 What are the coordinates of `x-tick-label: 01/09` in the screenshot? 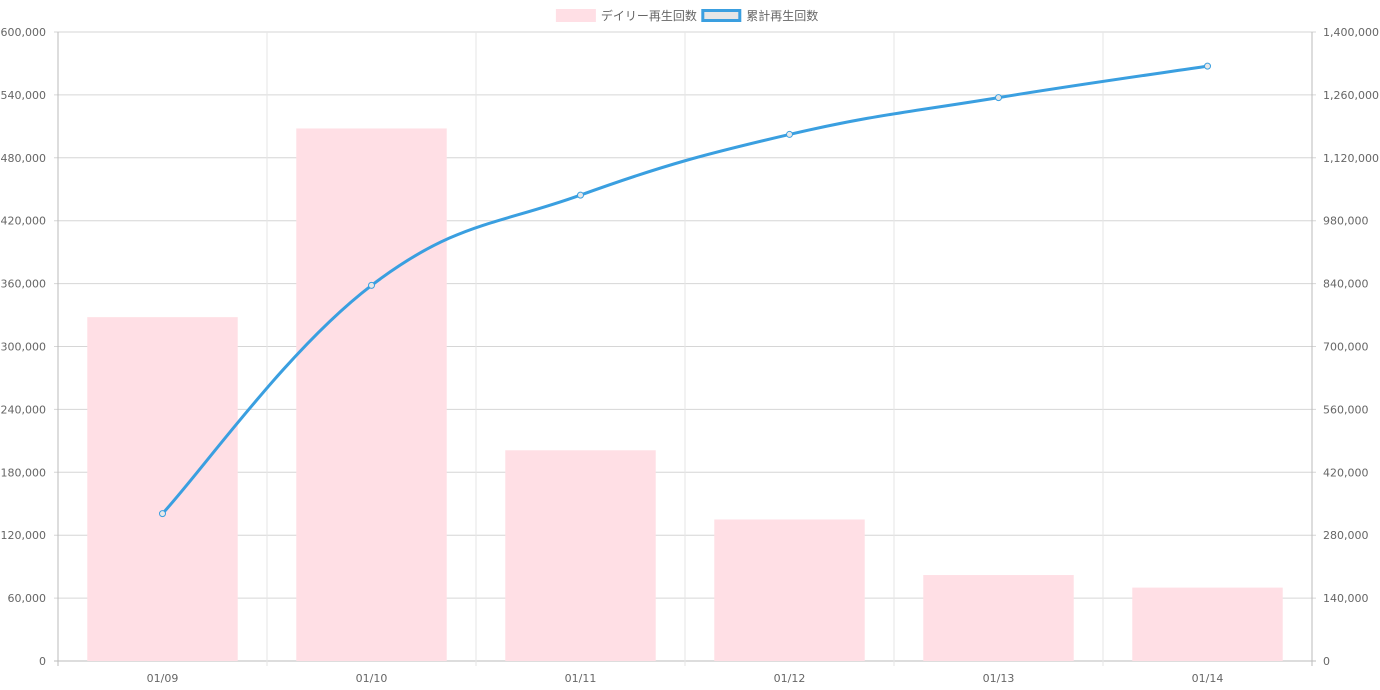 It's located at (163, 678).